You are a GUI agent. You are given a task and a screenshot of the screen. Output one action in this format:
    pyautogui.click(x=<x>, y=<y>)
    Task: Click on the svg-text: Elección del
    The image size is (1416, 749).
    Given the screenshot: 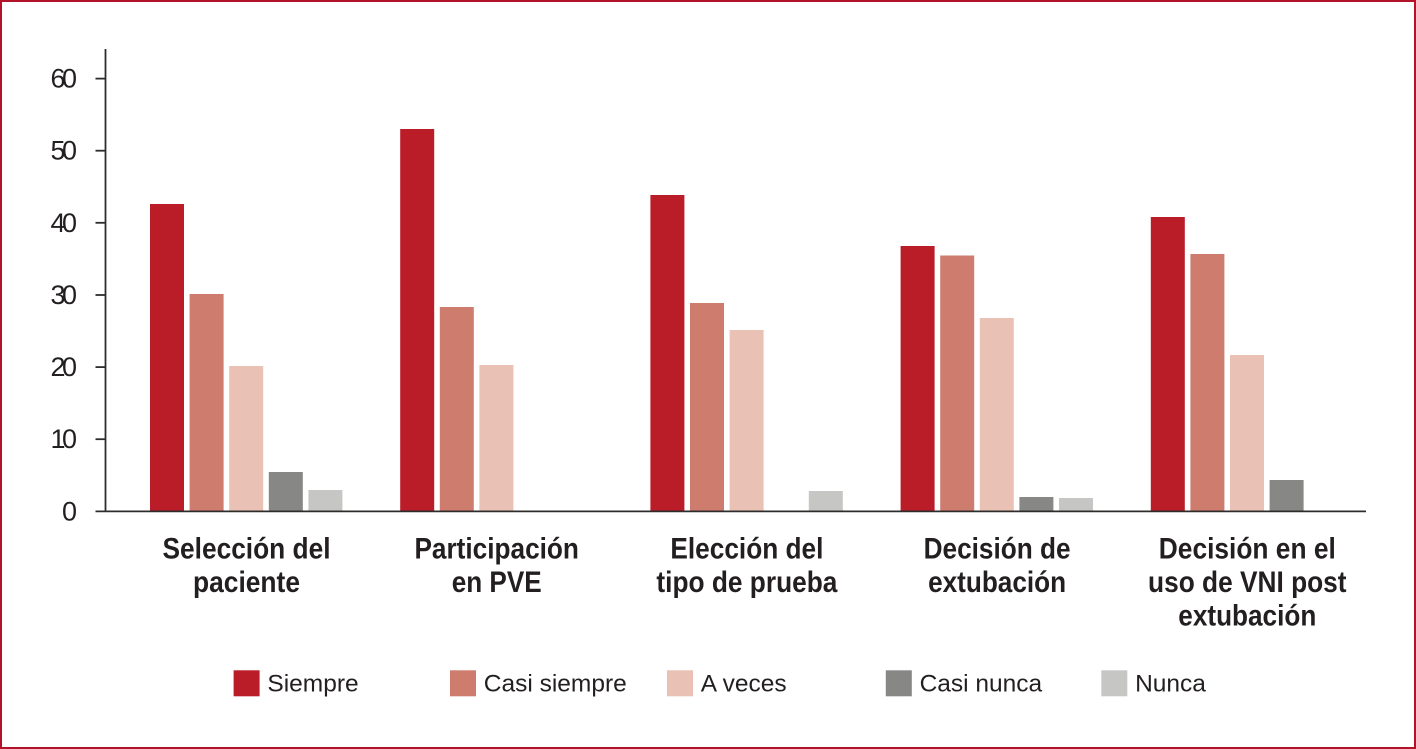 What is the action you would take?
    pyautogui.click(x=746, y=549)
    